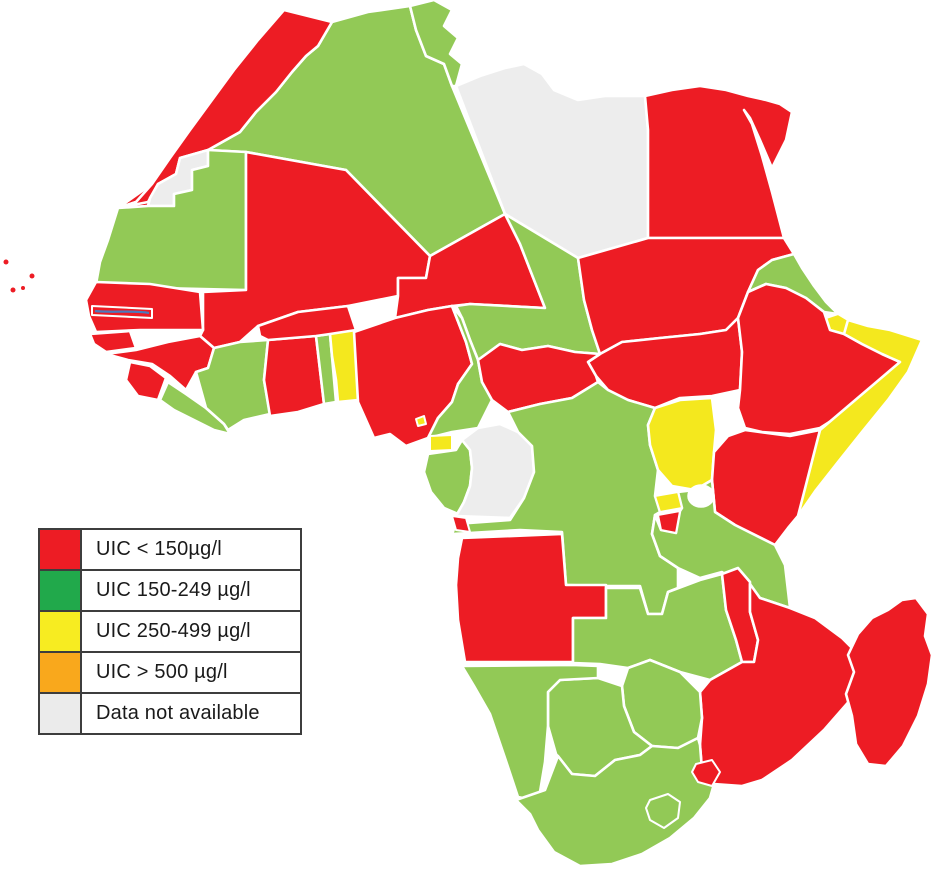 The width and height of the screenshot is (948, 886). I want to click on country-cote-divoire, so click(233, 385).